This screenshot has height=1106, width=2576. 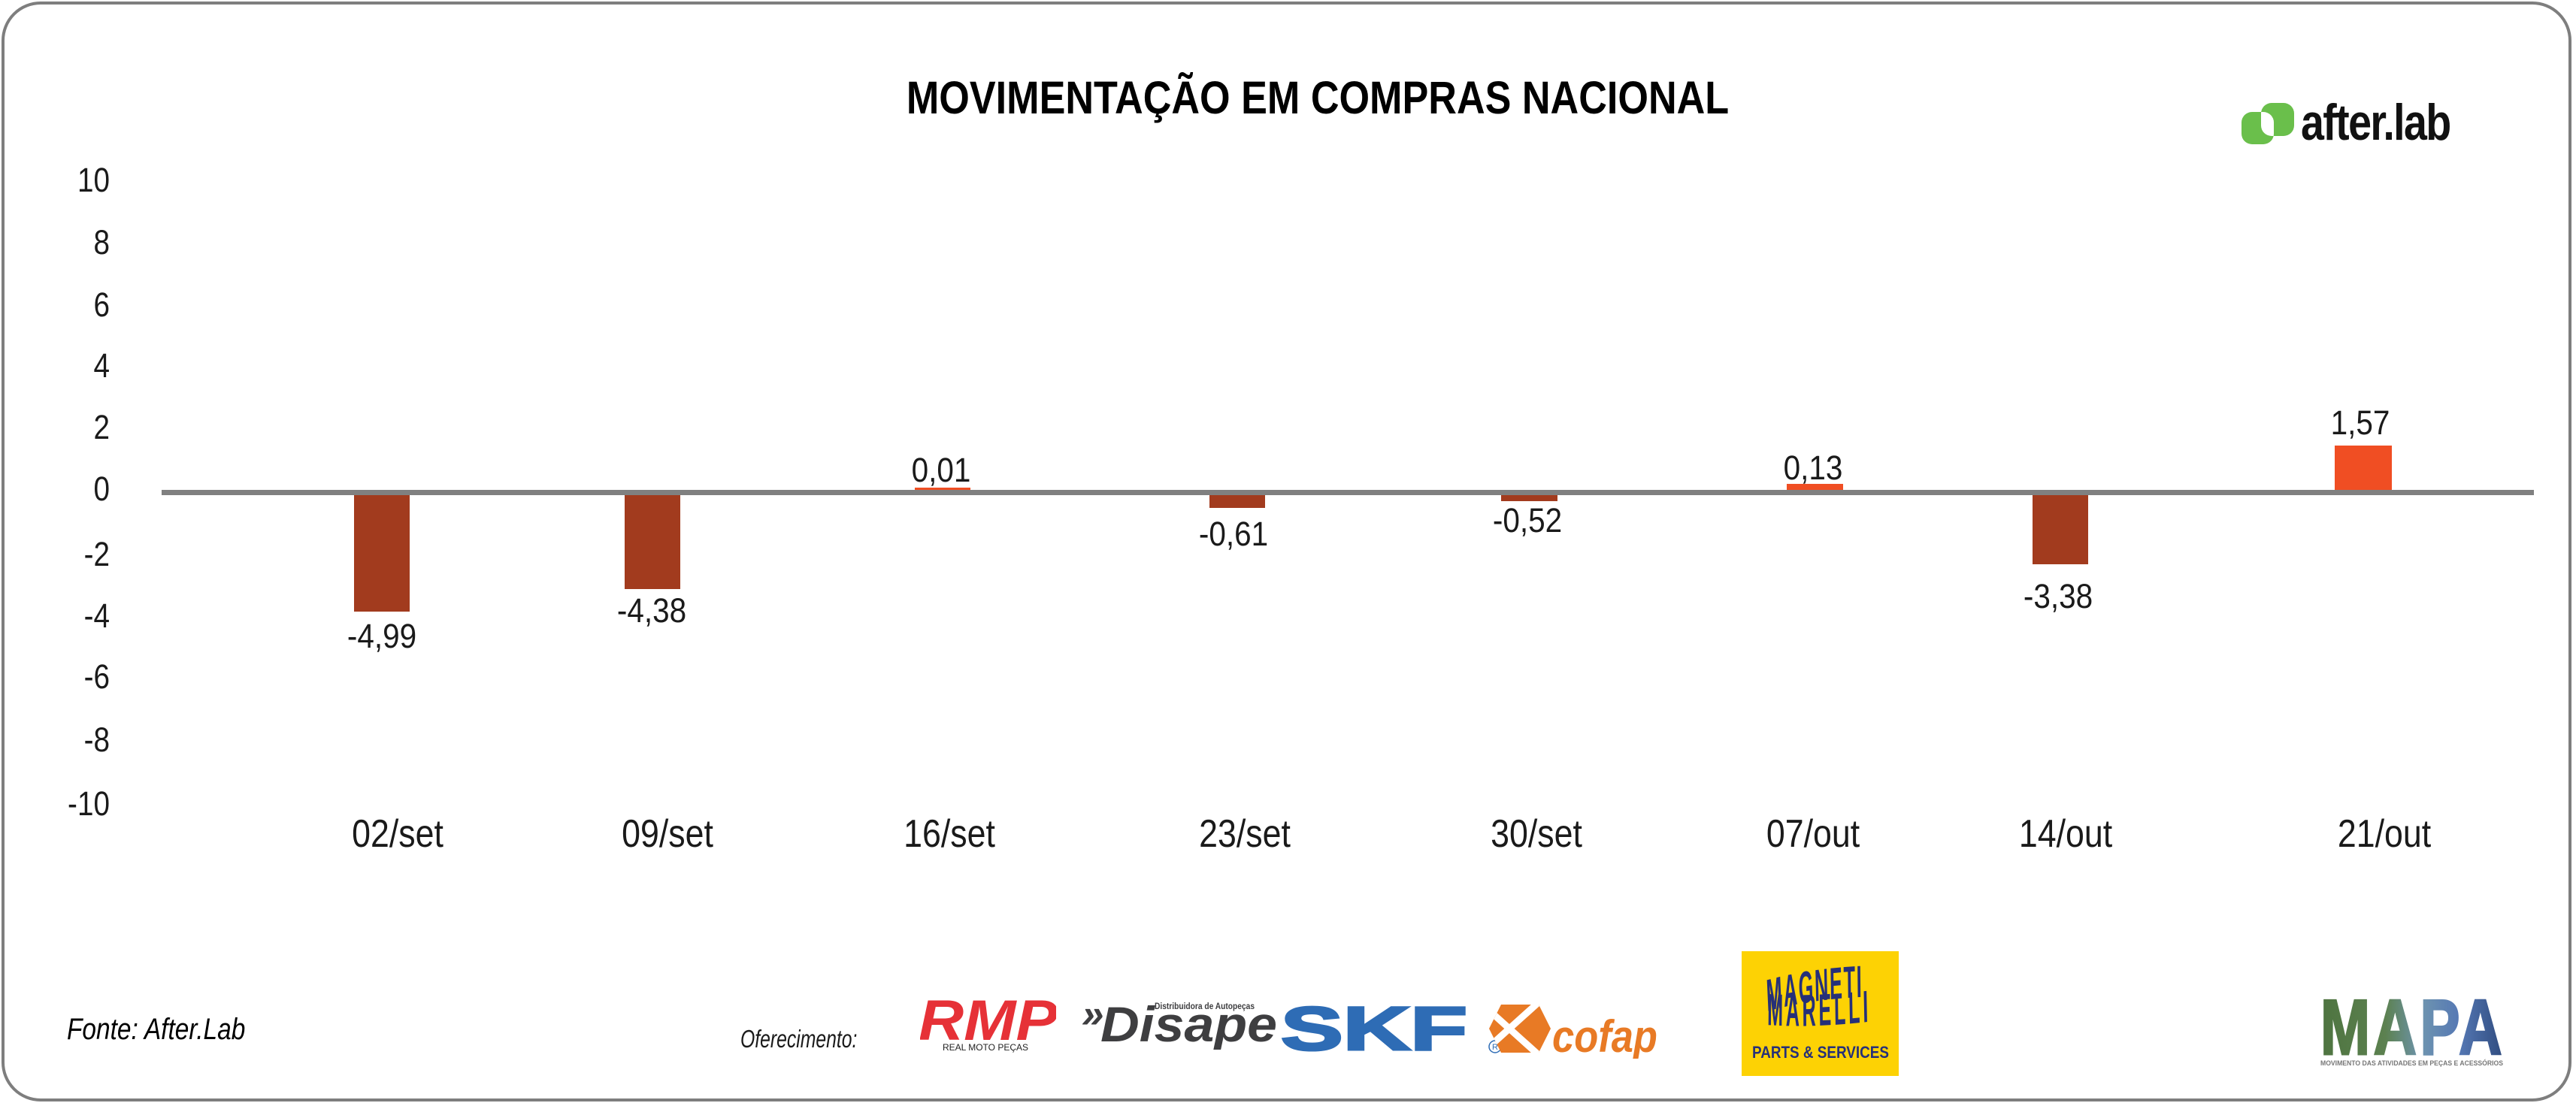 What do you see at coordinates (1374, 1028) in the screenshot?
I see `svg-text: SKF` at bounding box center [1374, 1028].